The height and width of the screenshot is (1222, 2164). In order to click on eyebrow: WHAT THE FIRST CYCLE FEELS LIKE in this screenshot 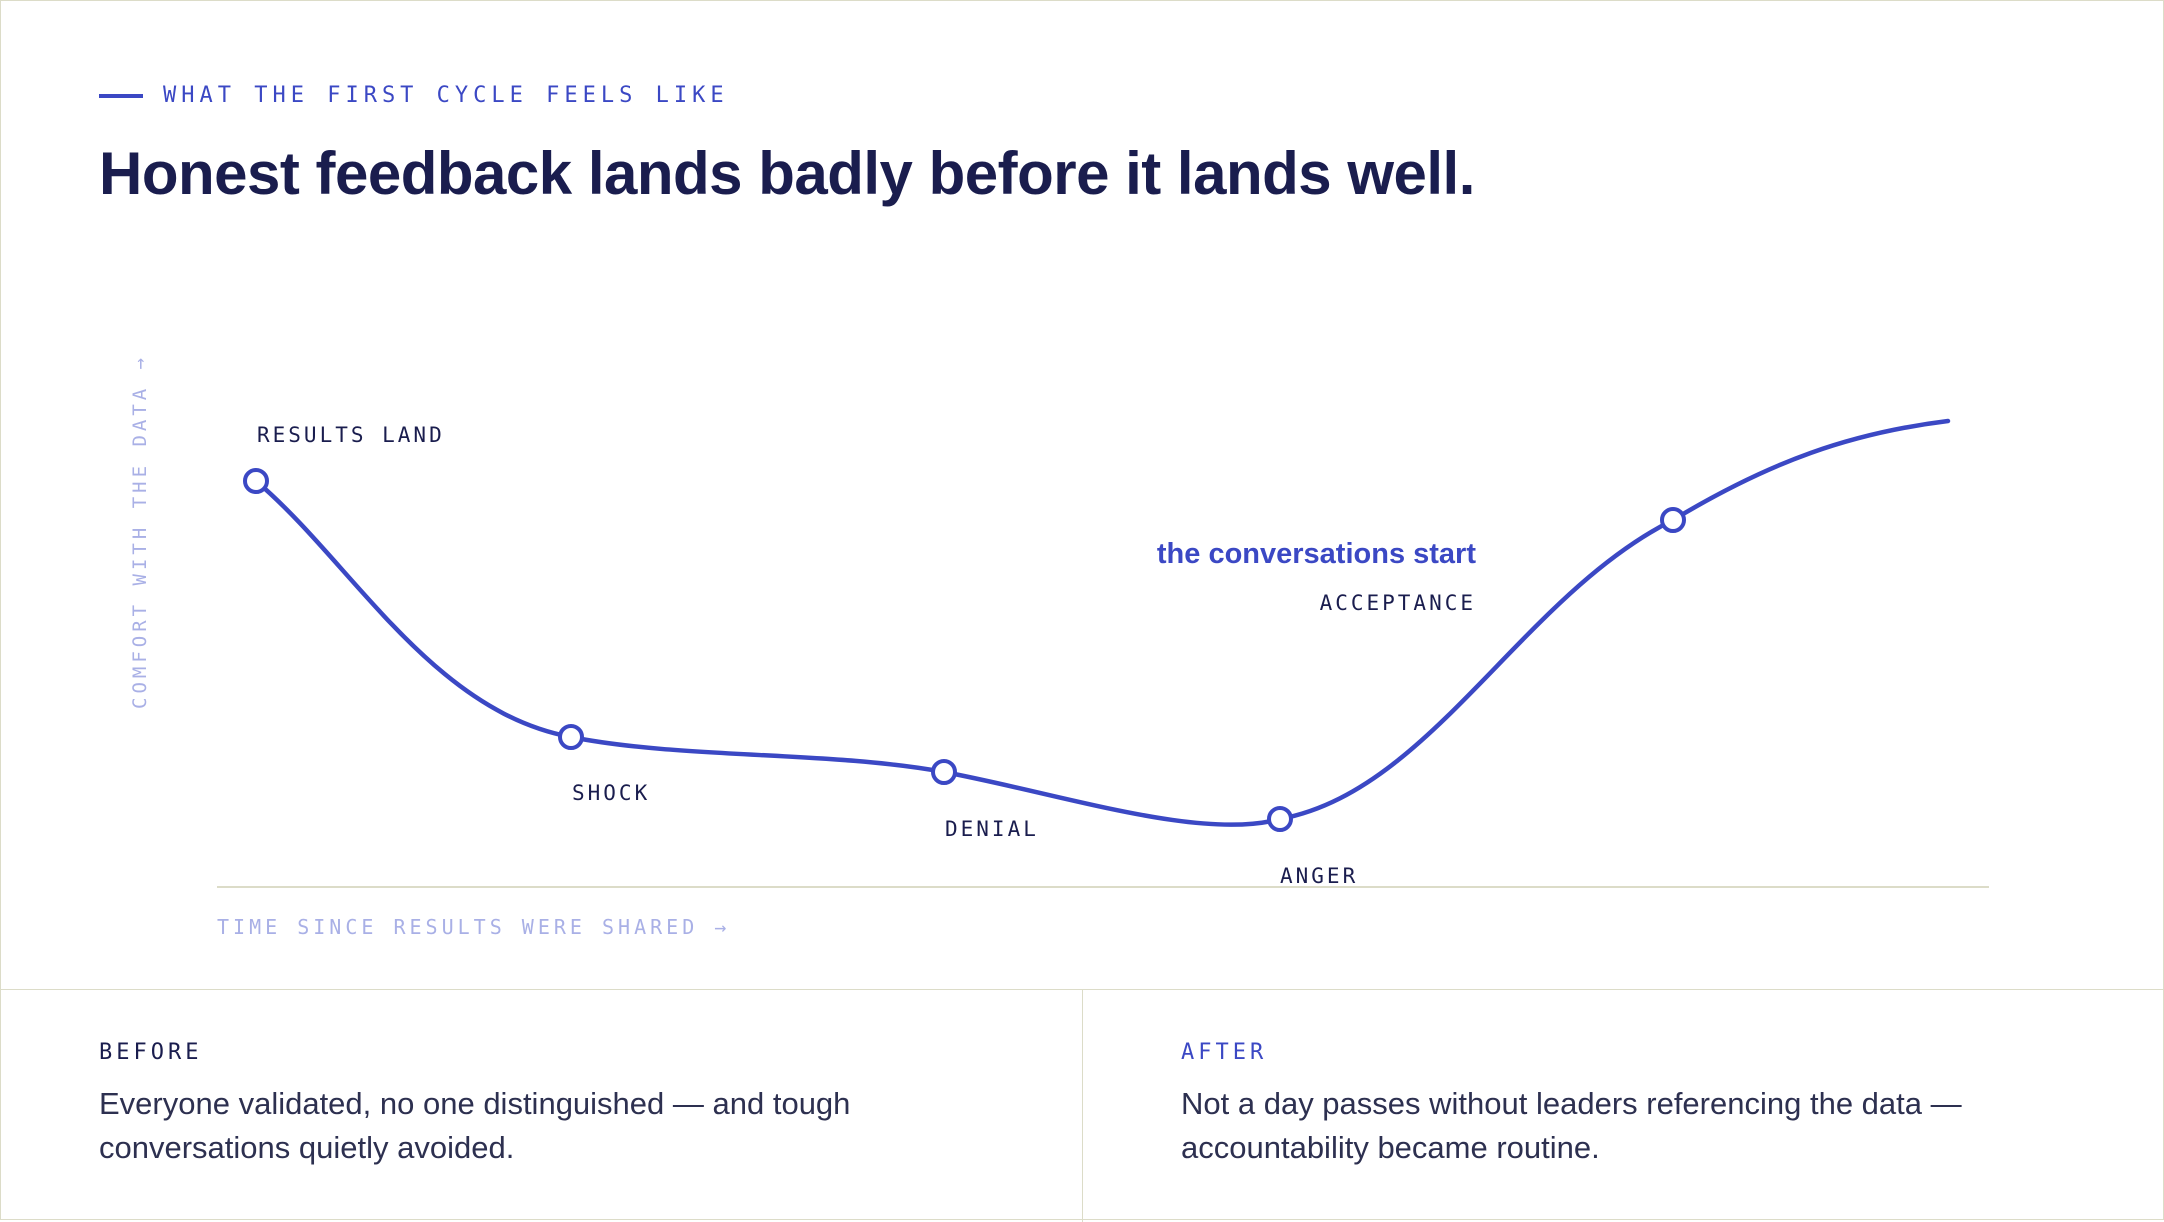, I will do `click(414, 95)`.